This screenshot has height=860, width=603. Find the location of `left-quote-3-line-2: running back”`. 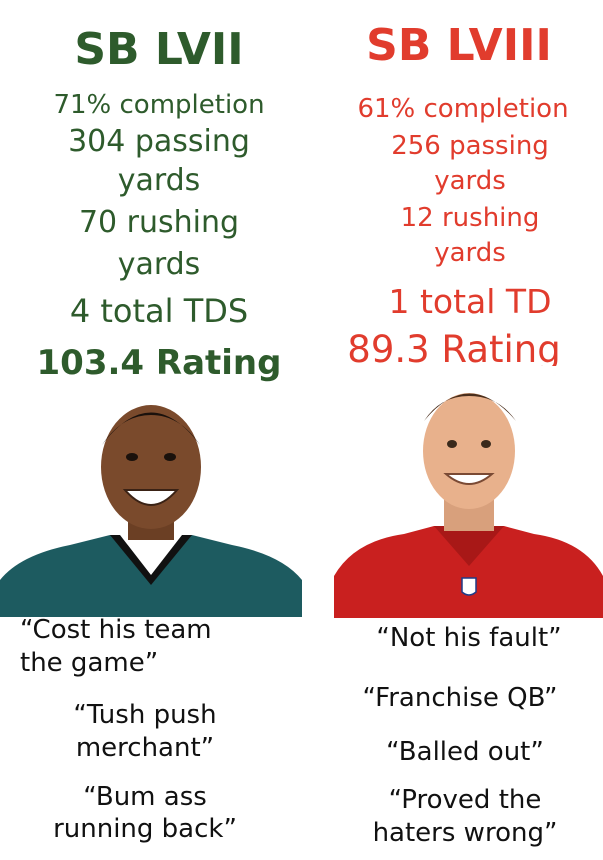

left-quote-3-line-2: running back” is located at coordinates (145, 829).